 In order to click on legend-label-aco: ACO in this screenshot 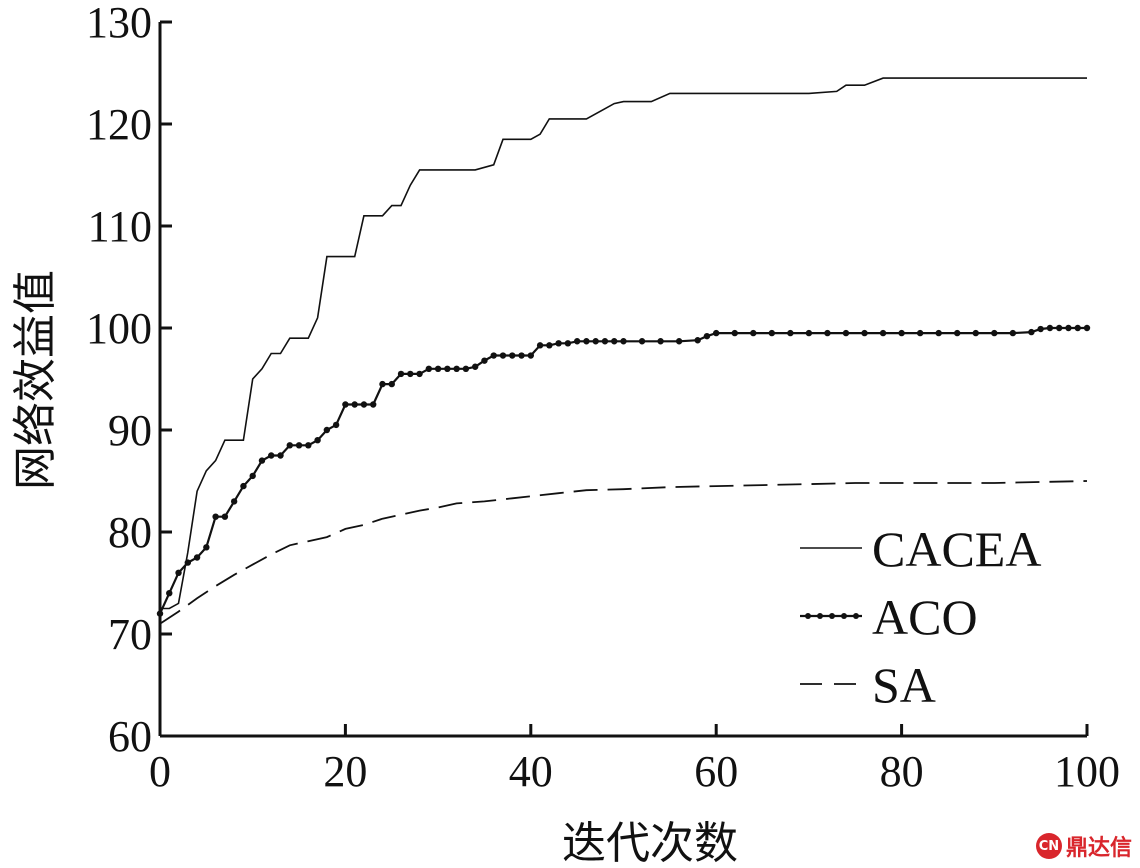, I will do `click(925, 617)`.